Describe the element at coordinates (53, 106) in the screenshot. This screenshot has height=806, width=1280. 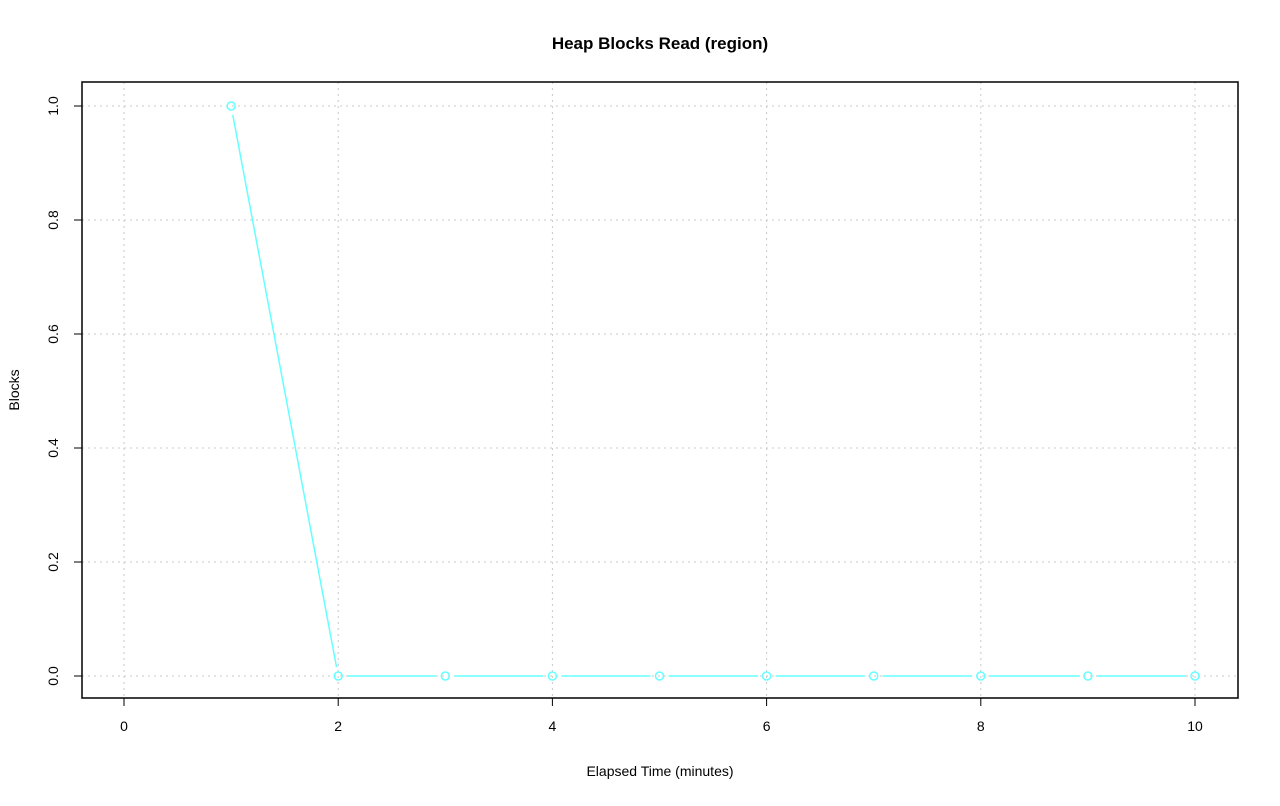
I see `y-tick-label: 1.0` at that location.